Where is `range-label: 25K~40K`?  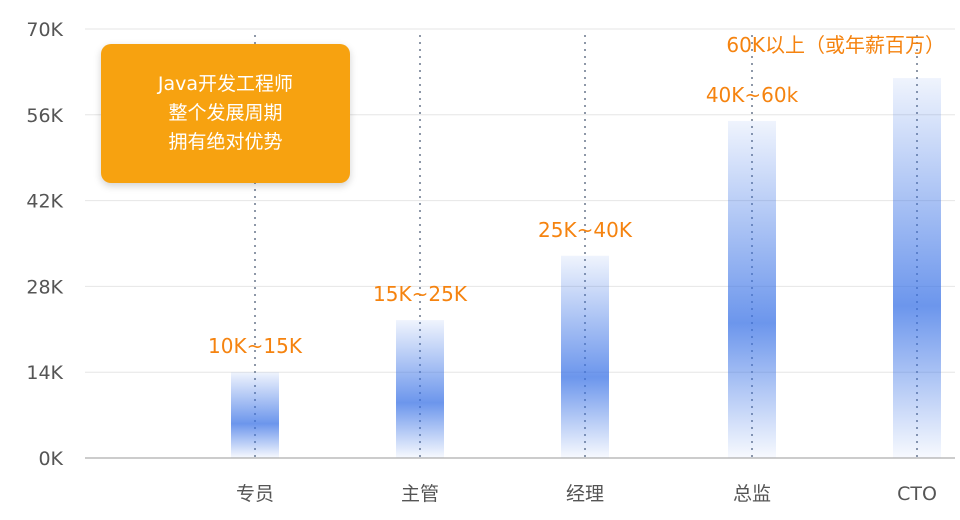
range-label: 25K~40K is located at coordinates (585, 230).